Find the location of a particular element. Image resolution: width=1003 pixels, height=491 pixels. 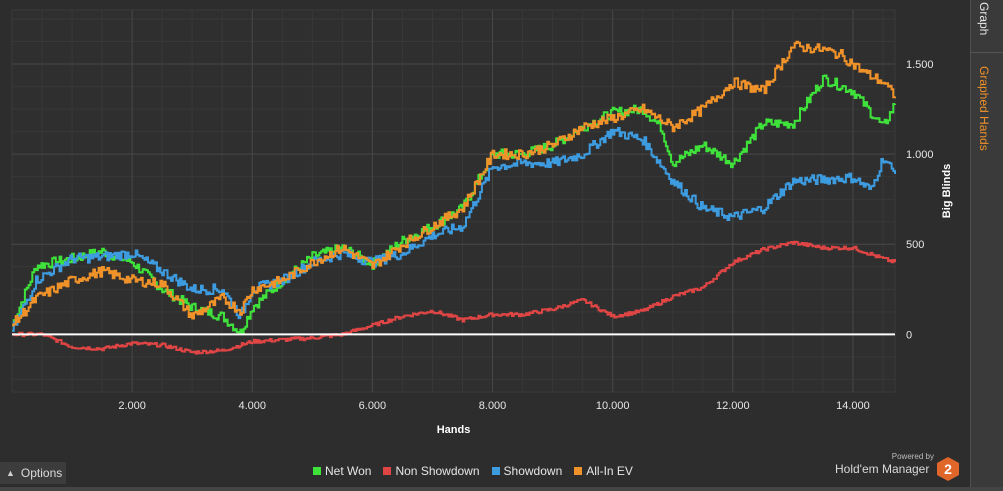

window-bottom-edge is located at coordinates (501, 489).